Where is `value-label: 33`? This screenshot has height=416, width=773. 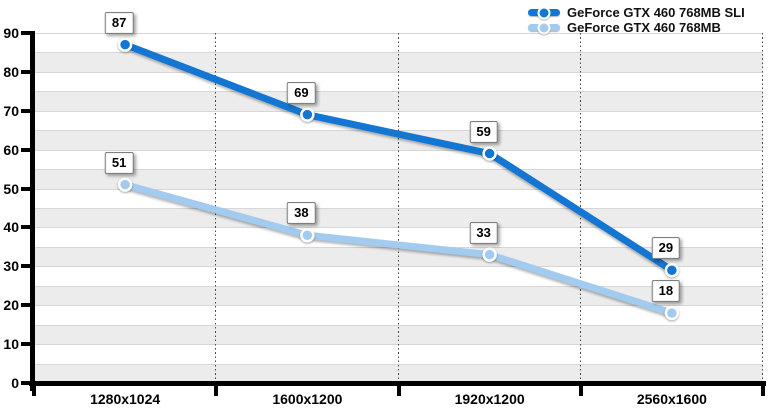
value-label: 33 is located at coordinates (483, 232).